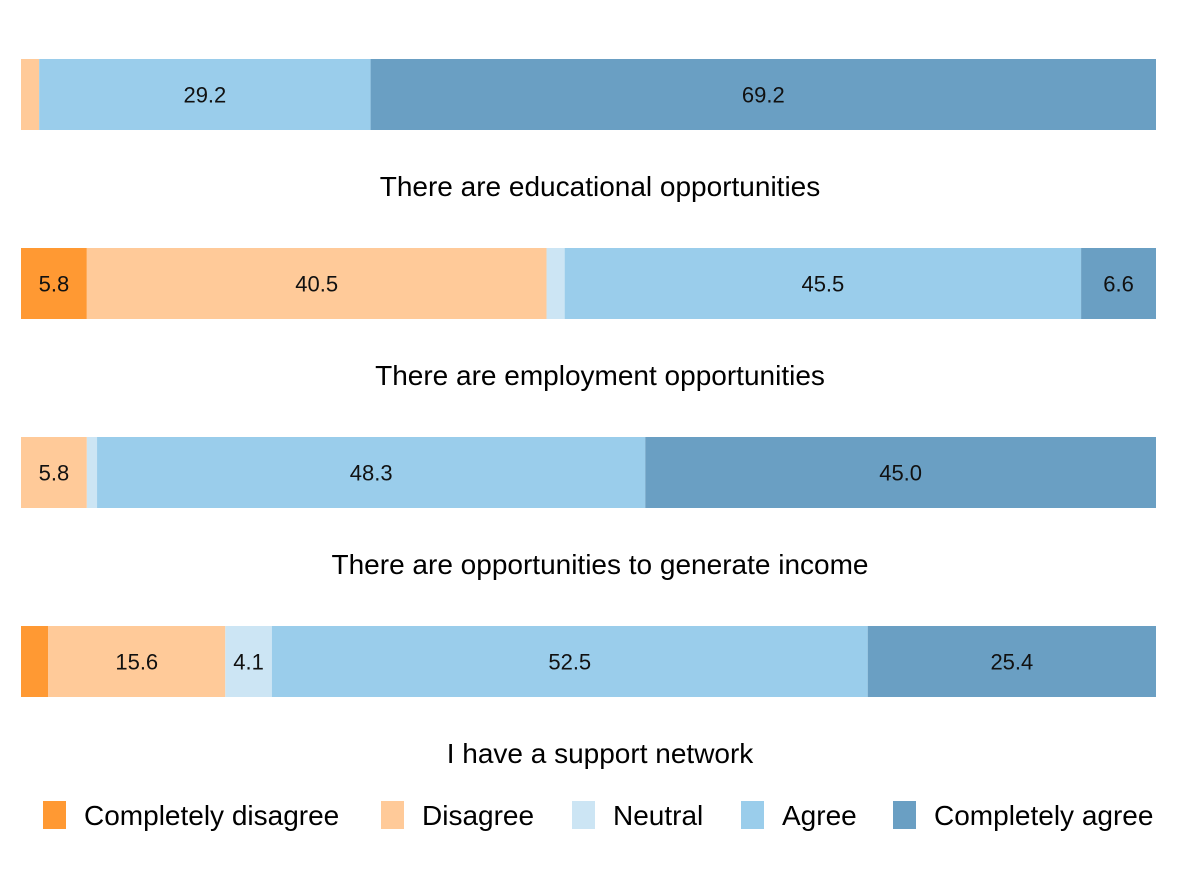 This screenshot has width=1200, height=878. I want to click on bar-group-1: 29.2 69.2, so click(589, 94).